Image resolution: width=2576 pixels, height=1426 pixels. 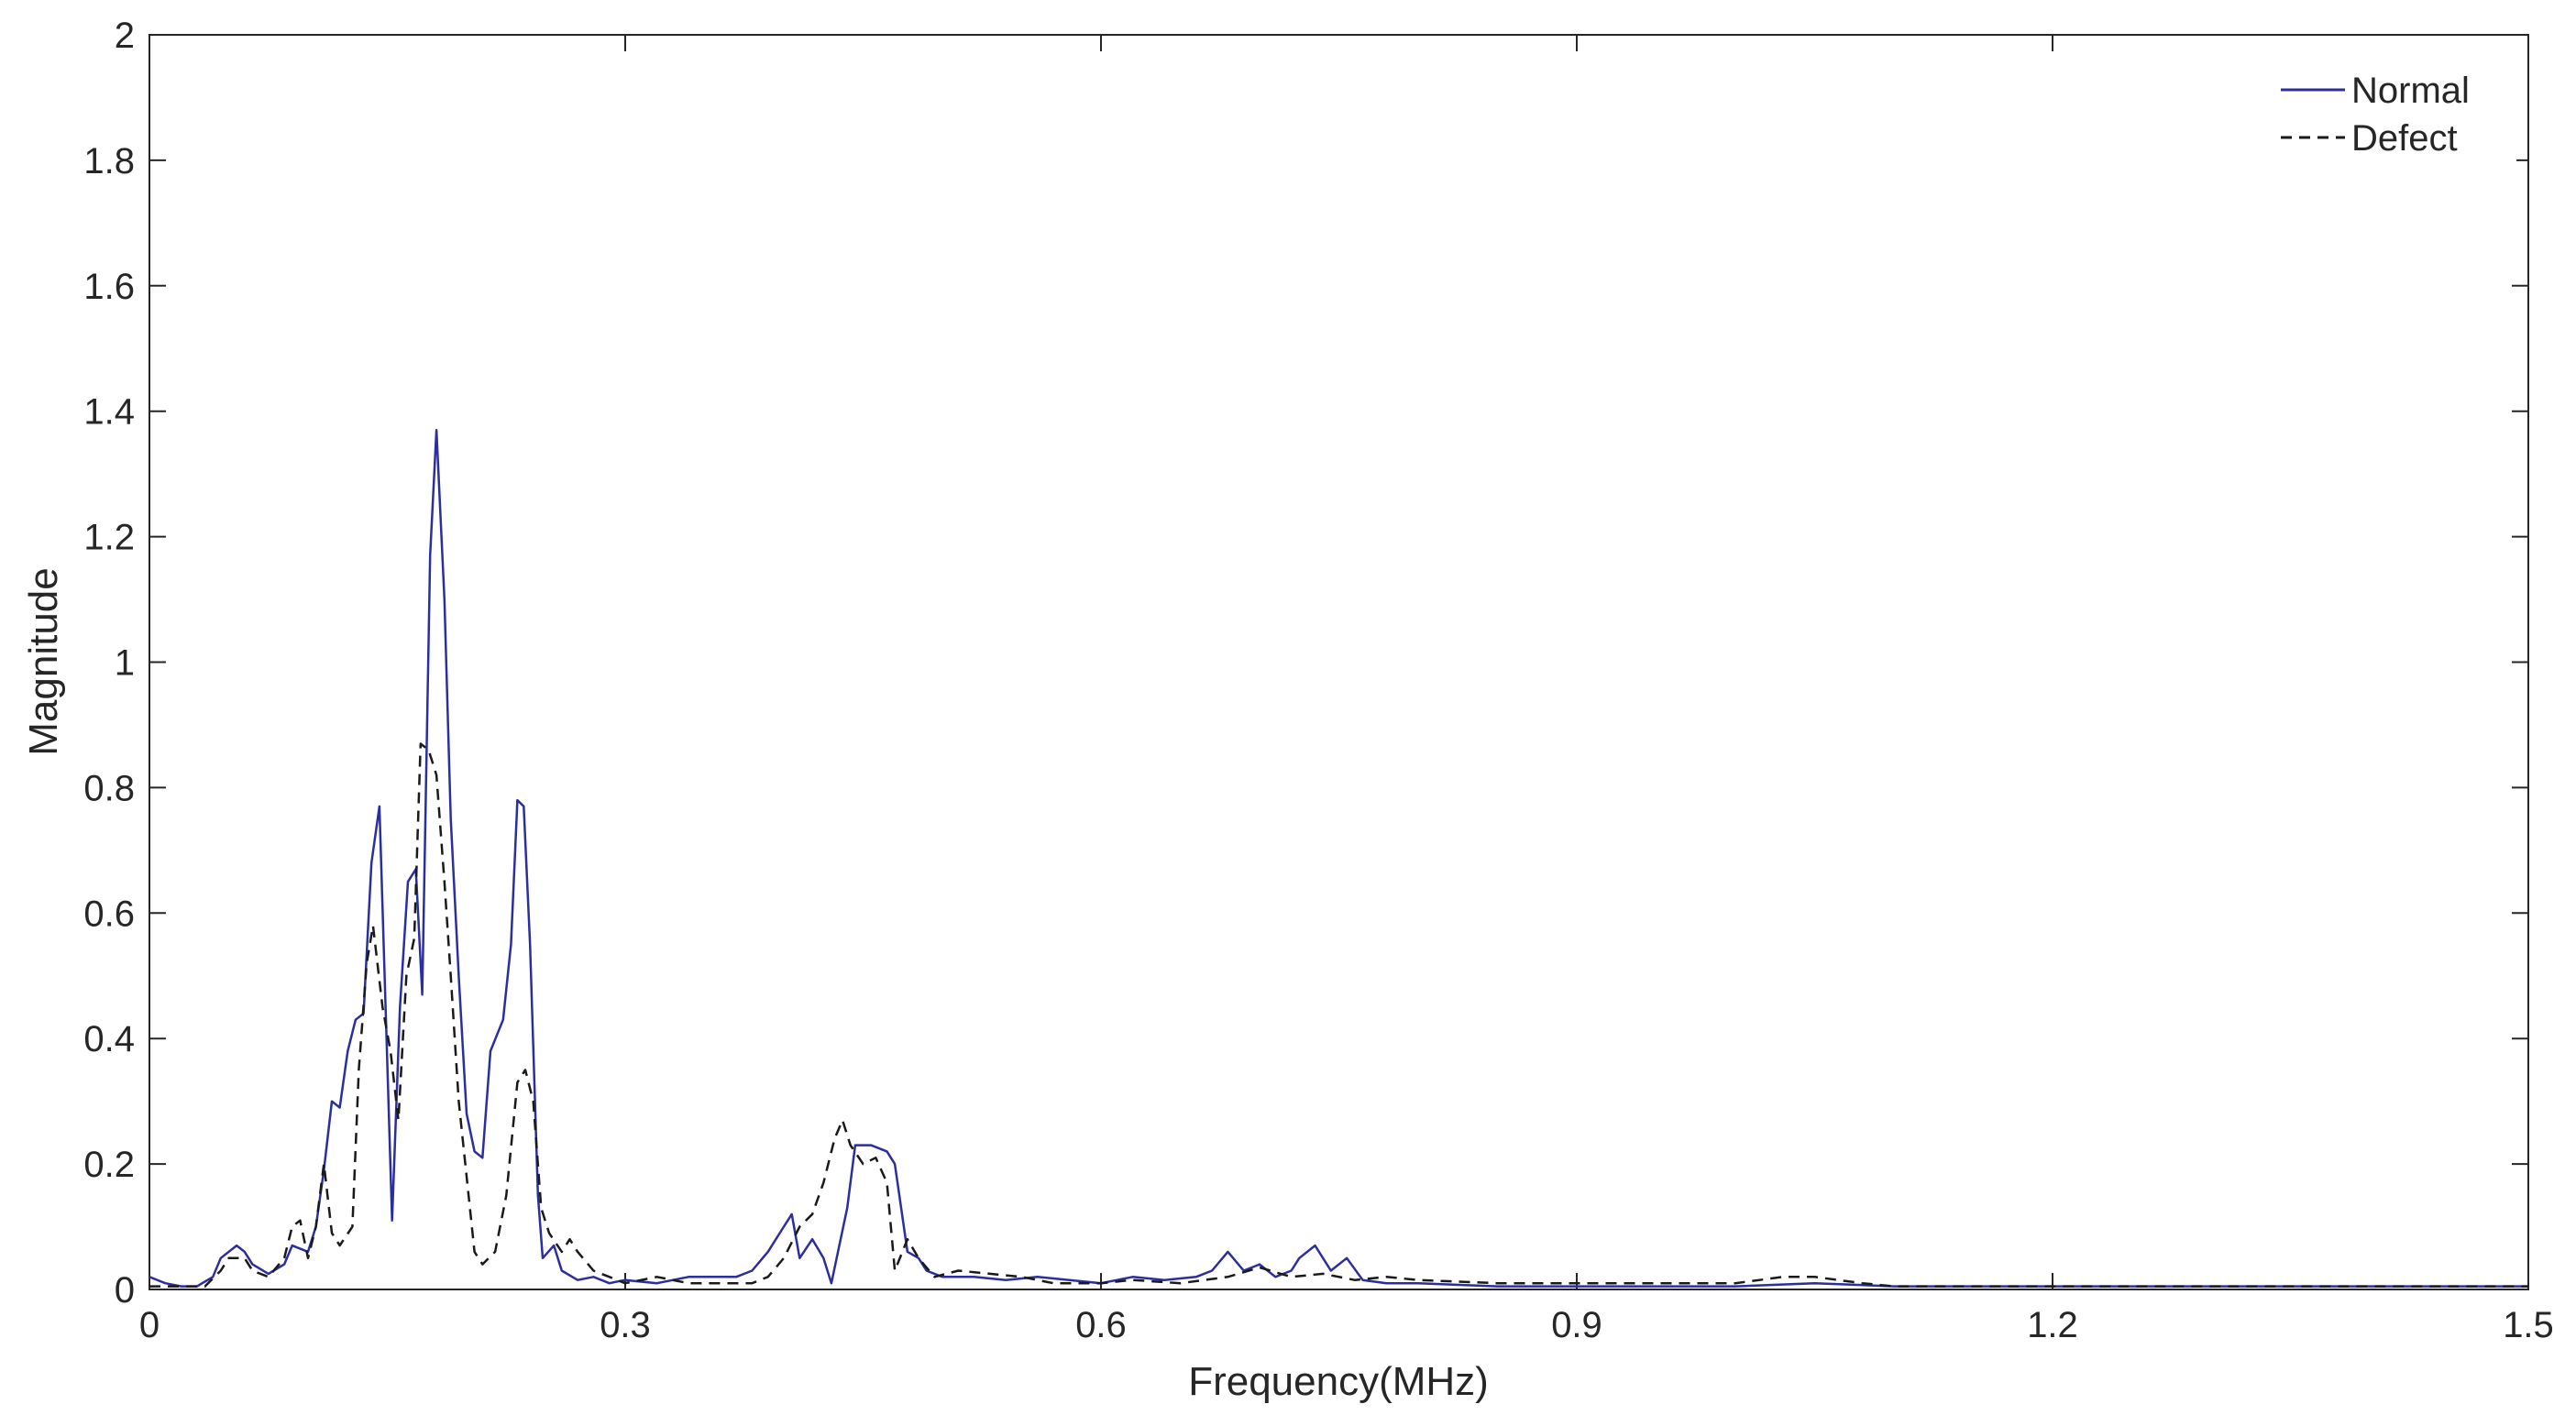 What do you see at coordinates (1338, 1381) in the screenshot?
I see `x-axis-title: Frequency(MHz)` at bounding box center [1338, 1381].